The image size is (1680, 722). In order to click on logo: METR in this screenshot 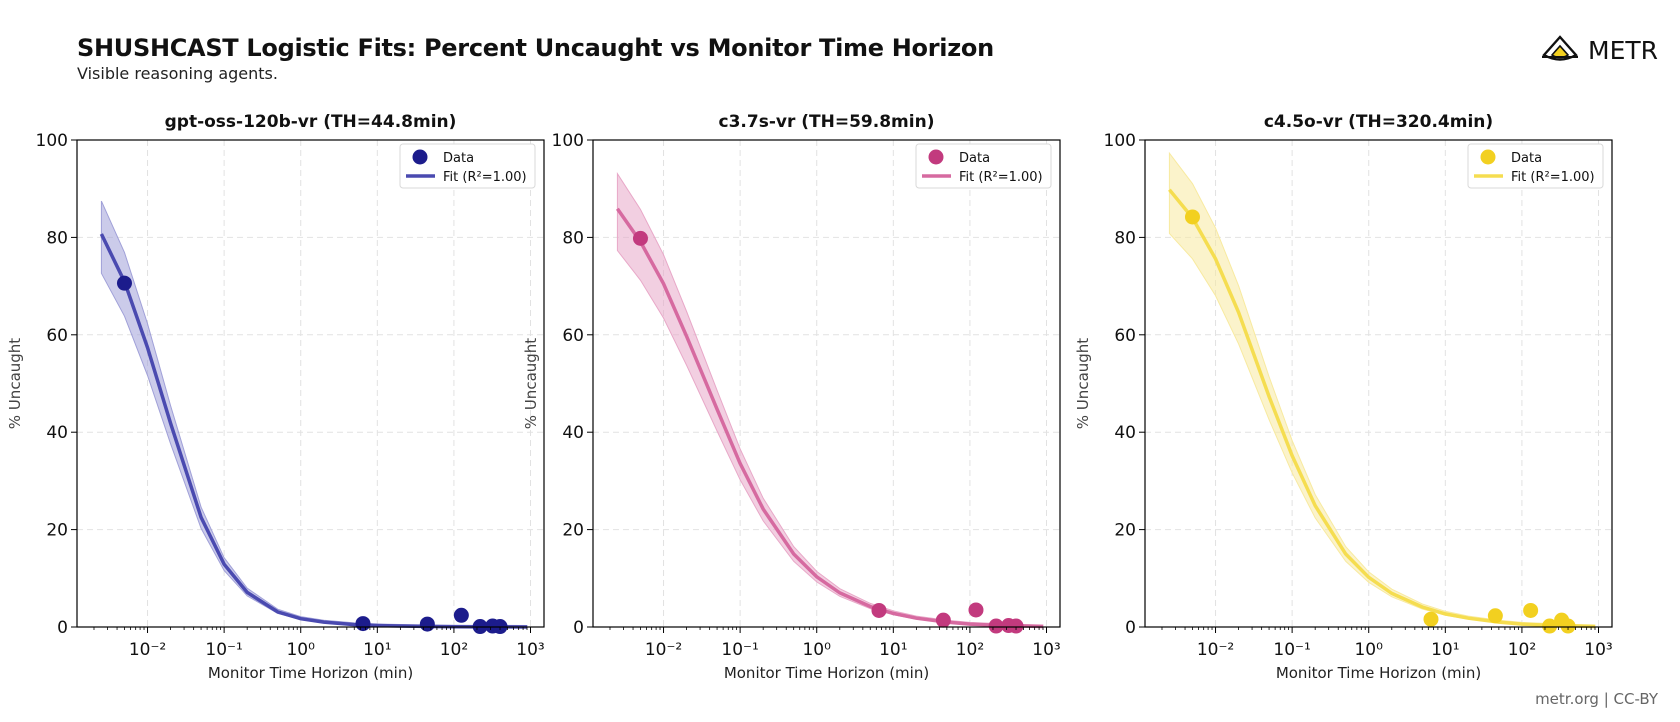, I will do `click(1599, 50)`.